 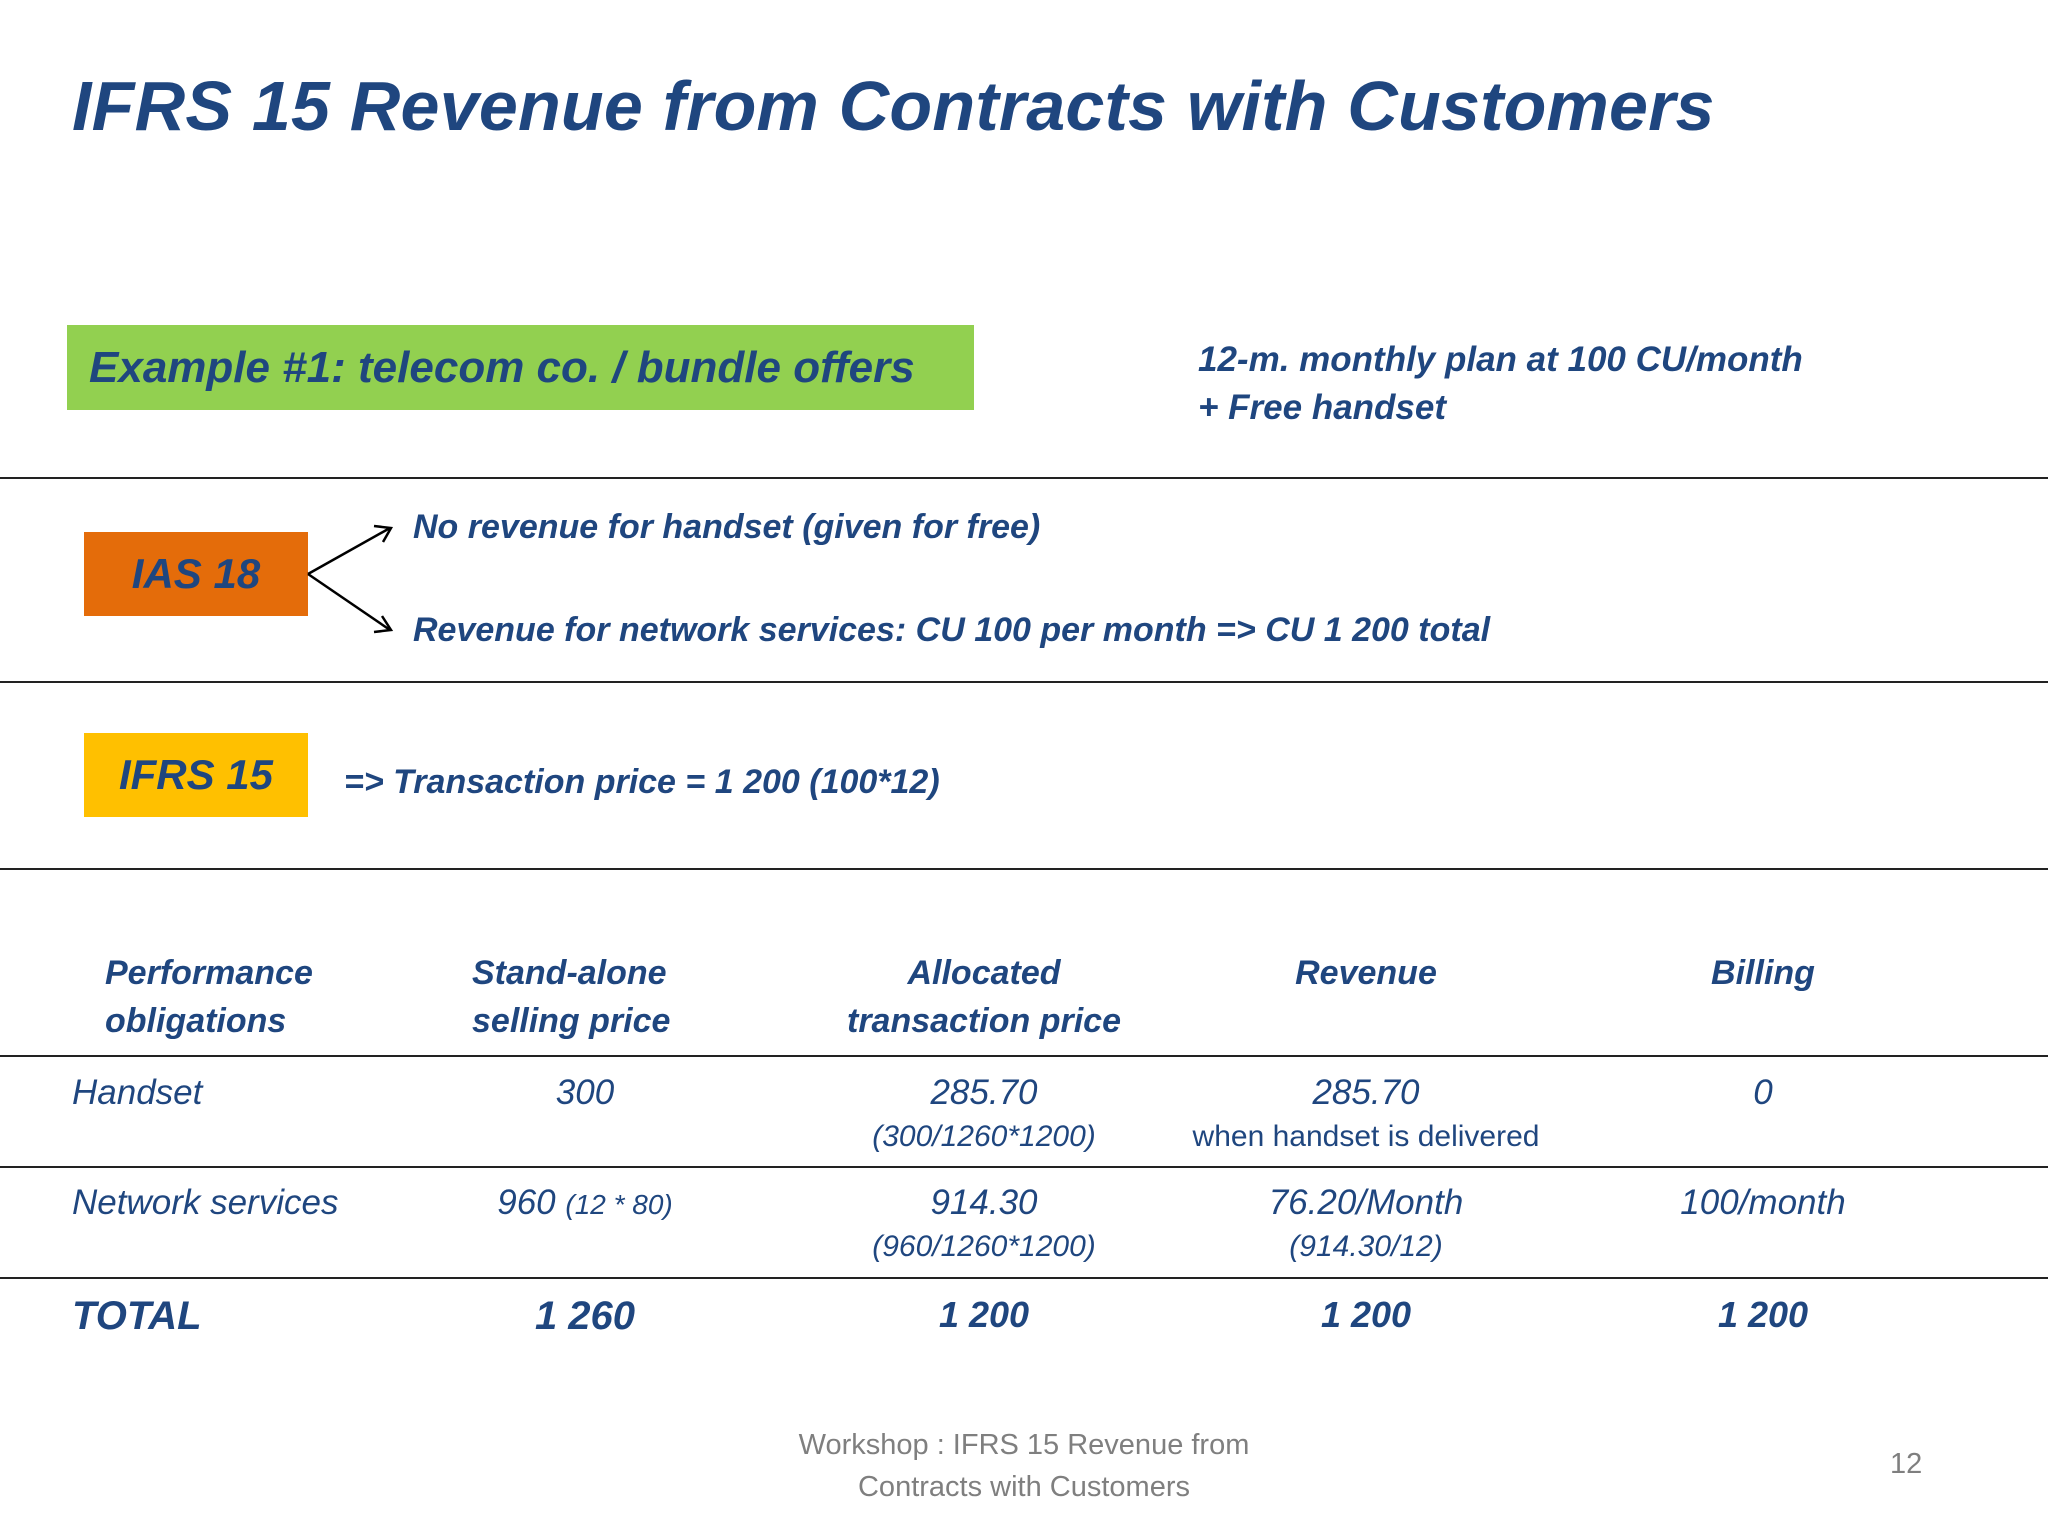 I want to click on total-label: TOTAL, so click(x=137, y=1316).